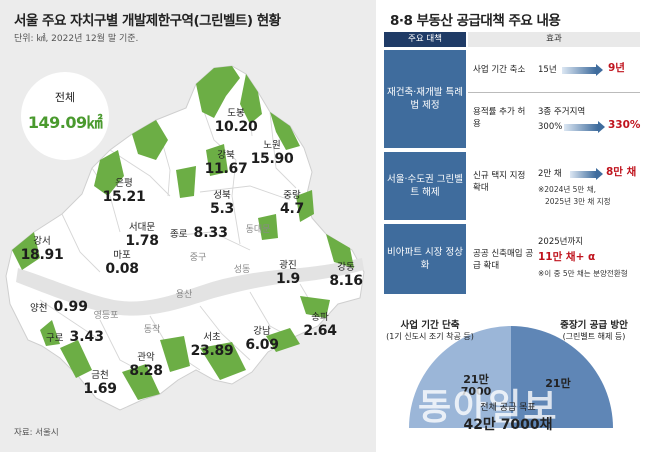 This screenshot has height=452, width=645. What do you see at coordinates (146, 365) in the screenshot?
I see `district-gwanak: 관악 8.28` at bounding box center [146, 365].